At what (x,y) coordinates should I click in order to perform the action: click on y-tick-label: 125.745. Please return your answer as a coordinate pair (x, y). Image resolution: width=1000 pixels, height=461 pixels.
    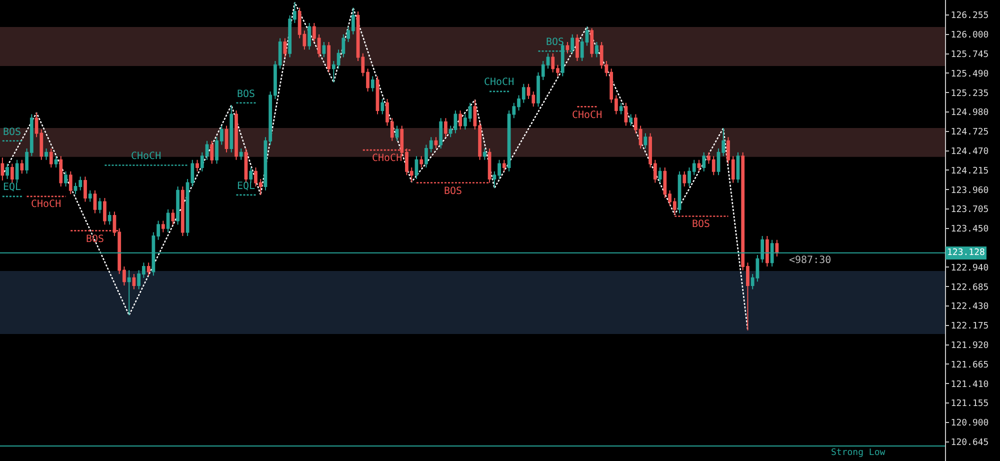
    Looking at the image, I should click on (969, 55).